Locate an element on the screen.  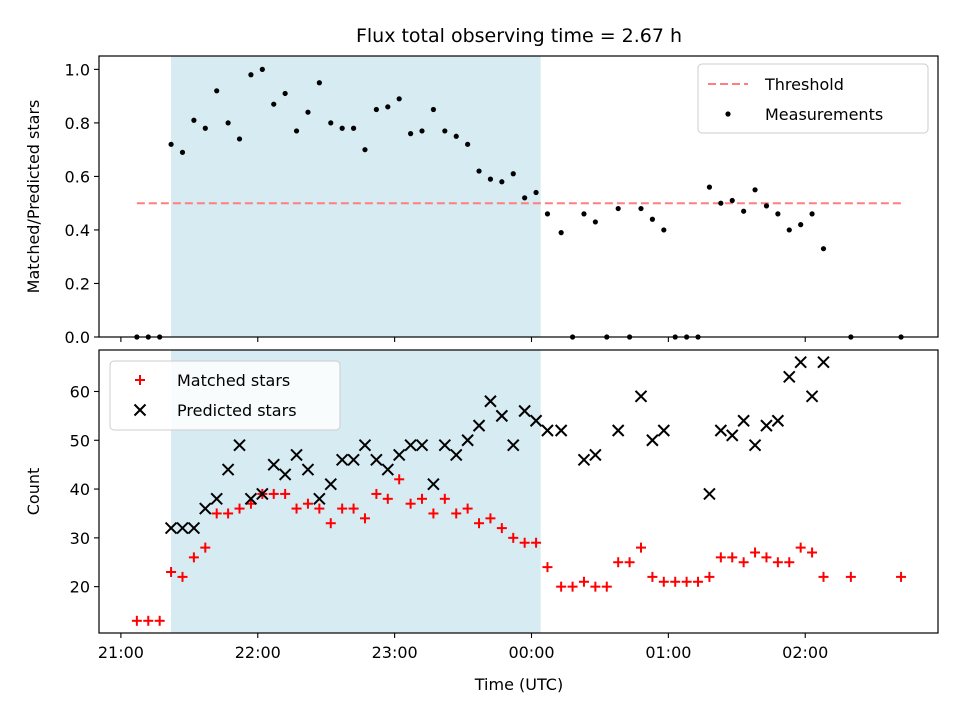
y-tick-label: 0.6 is located at coordinates (77, 176).